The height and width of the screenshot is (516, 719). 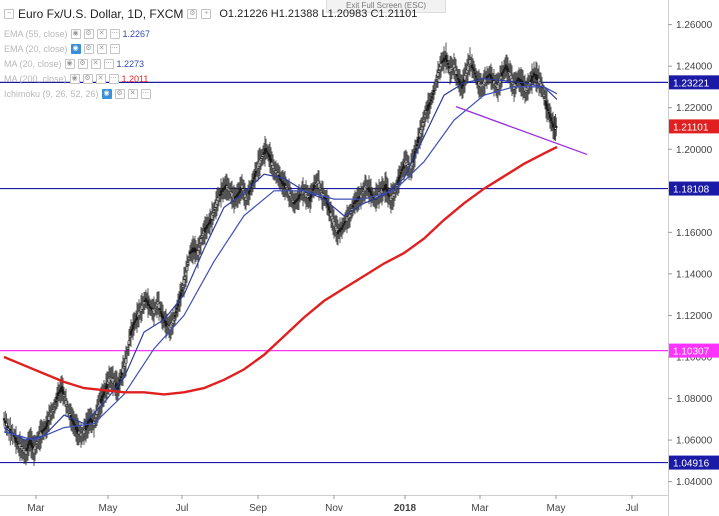 What do you see at coordinates (694, 274) in the screenshot?
I see `y-tick-label: 1.14000` at bounding box center [694, 274].